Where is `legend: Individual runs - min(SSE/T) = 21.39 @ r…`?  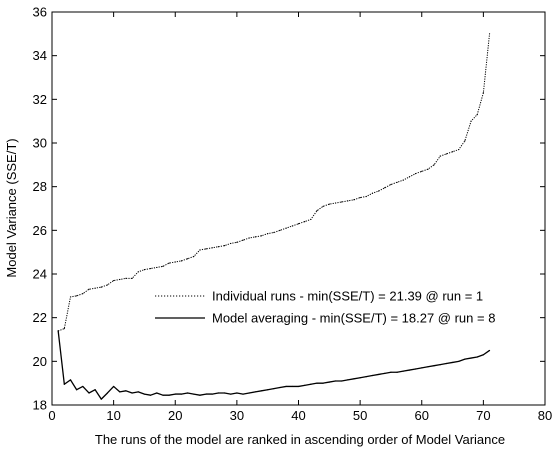
legend: Individual runs - min(SSE/T) = 21.39 @ r… is located at coordinates (325, 307).